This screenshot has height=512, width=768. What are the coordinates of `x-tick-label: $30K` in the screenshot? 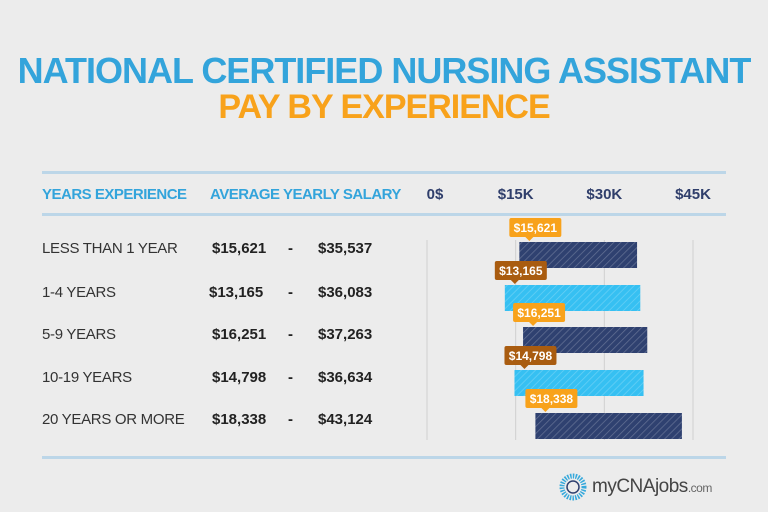 It's located at (604, 194).